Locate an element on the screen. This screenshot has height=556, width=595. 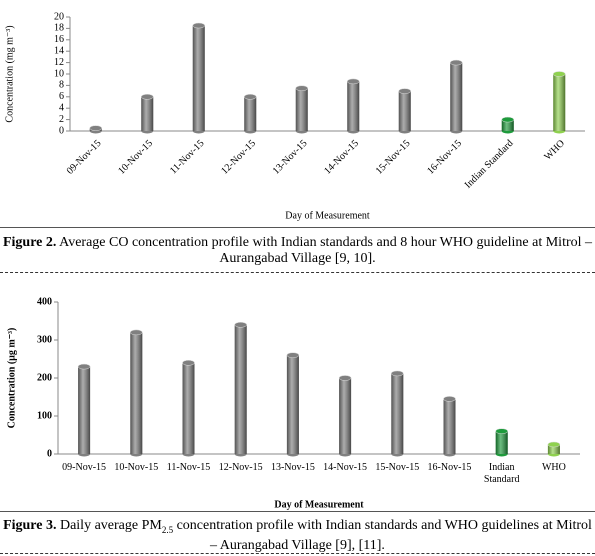
y-tick-label: 200 is located at coordinates (44, 377).